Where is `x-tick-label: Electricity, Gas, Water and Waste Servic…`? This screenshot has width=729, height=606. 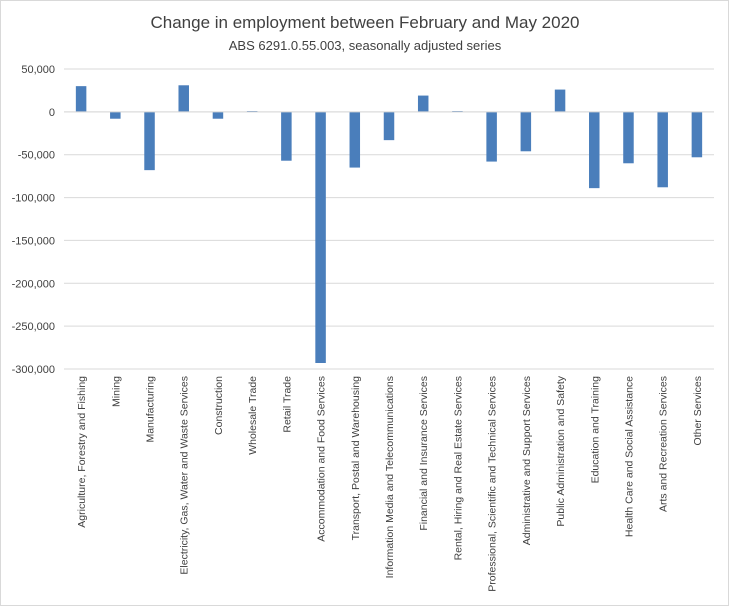 x-tick-label: Electricity, Gas, Water and Waste Servic… is located at coordinates (185, 475).